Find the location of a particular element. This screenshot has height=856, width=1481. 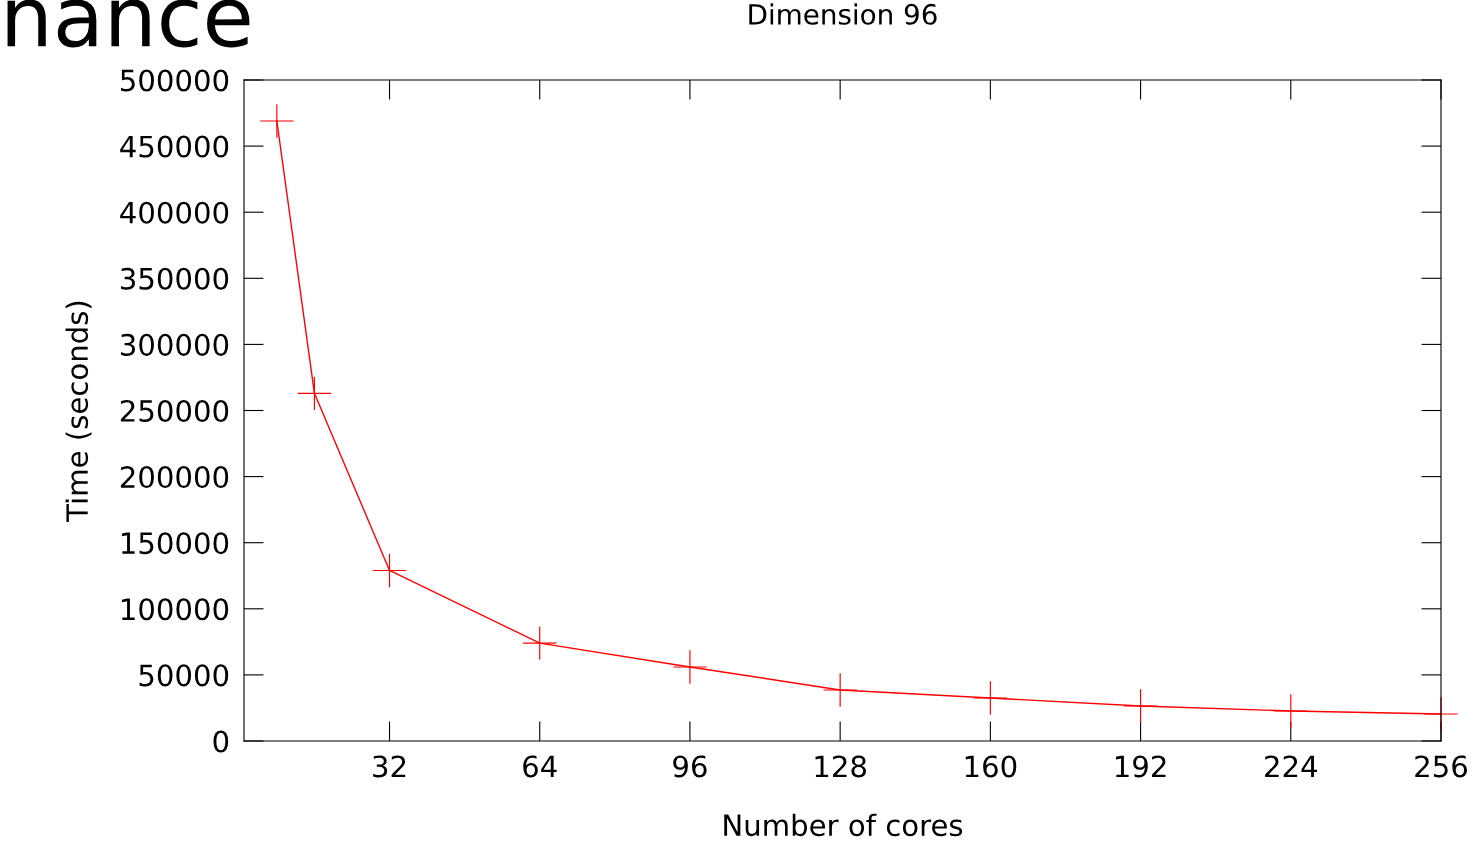

x-tick-label: 160 is located at coordinates (991, 766).